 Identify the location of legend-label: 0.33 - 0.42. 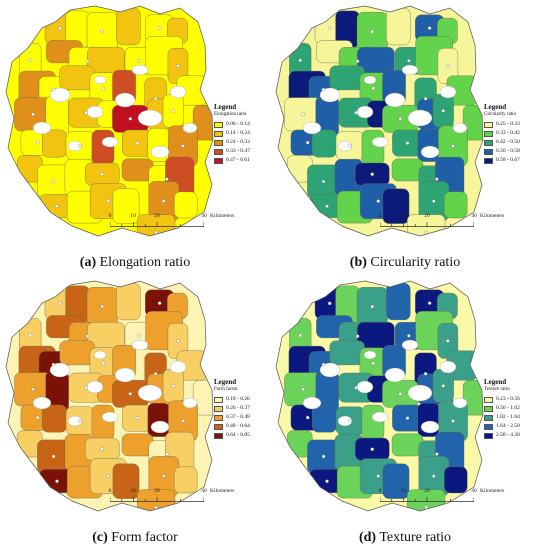
(508, 132).